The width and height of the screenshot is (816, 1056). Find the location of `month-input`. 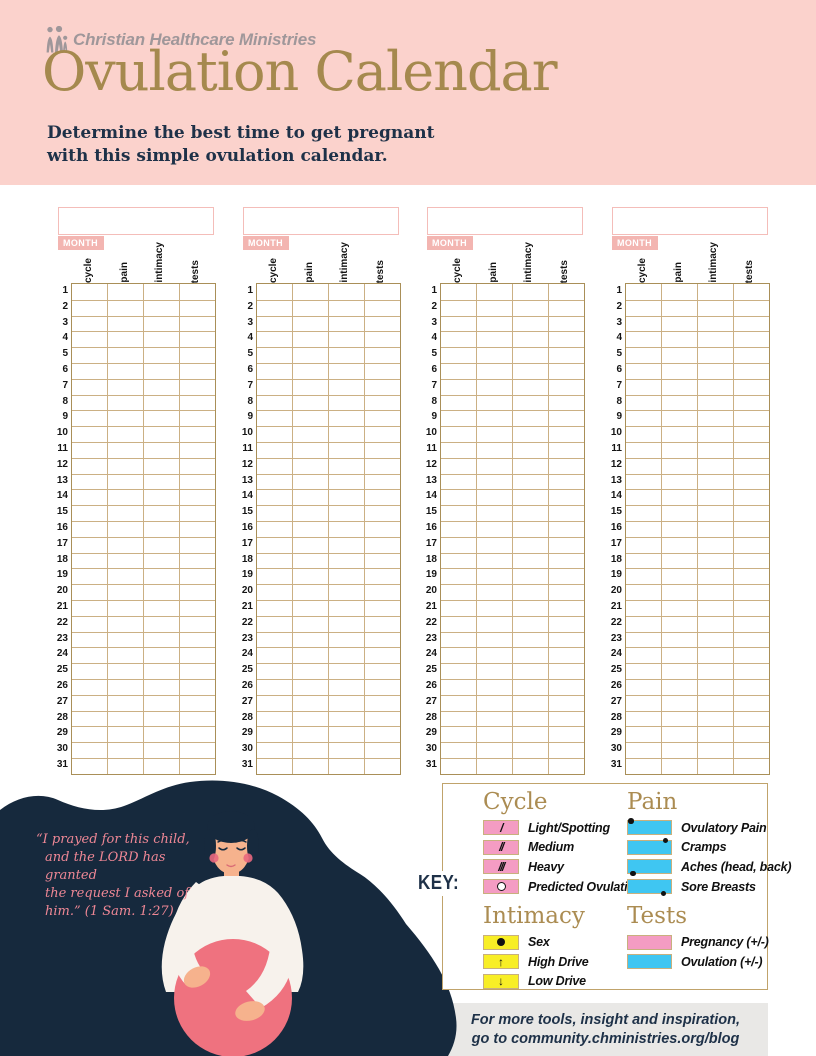

month-input is located at coordinates (690, 221).